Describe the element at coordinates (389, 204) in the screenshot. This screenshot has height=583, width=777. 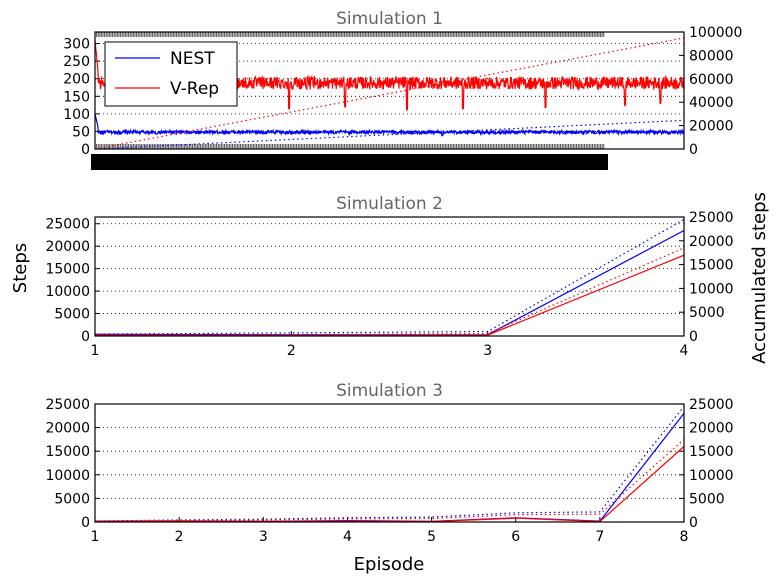
I see `chart-title-sim2: Simulation 2` at that location.